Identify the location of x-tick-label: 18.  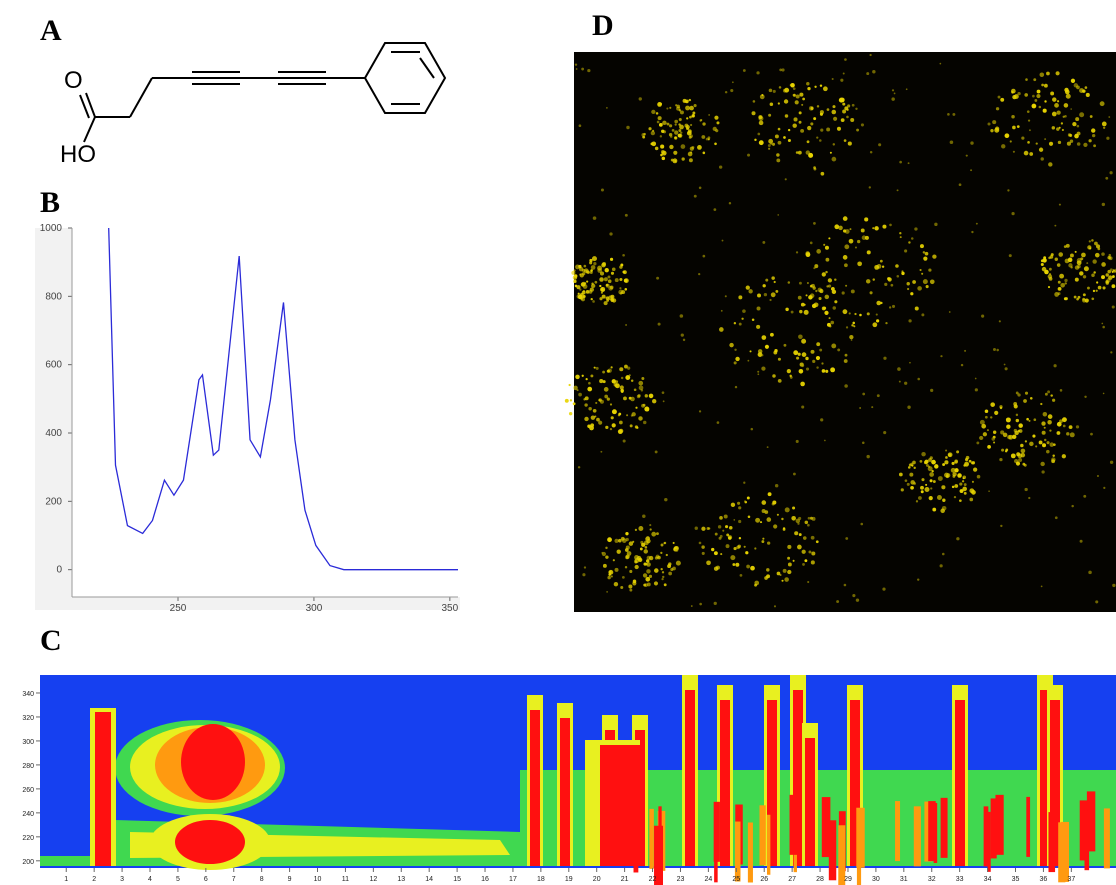
(541, 879).